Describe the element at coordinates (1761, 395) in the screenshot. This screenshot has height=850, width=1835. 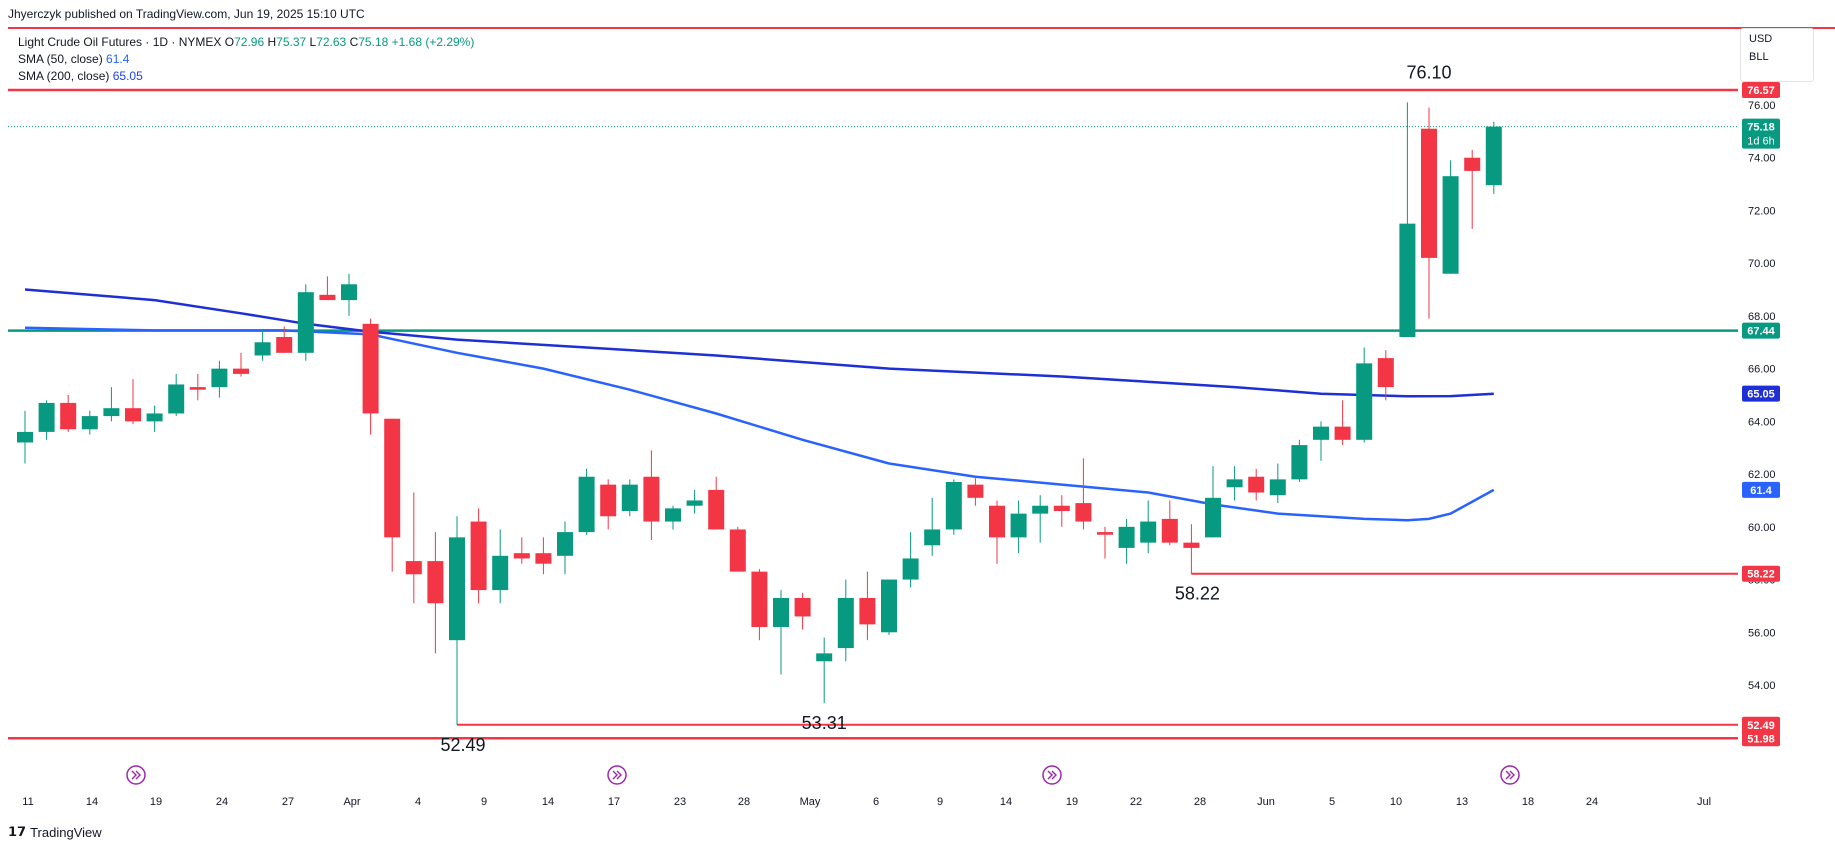
I see `sma200-tag: 65.05` at that location.